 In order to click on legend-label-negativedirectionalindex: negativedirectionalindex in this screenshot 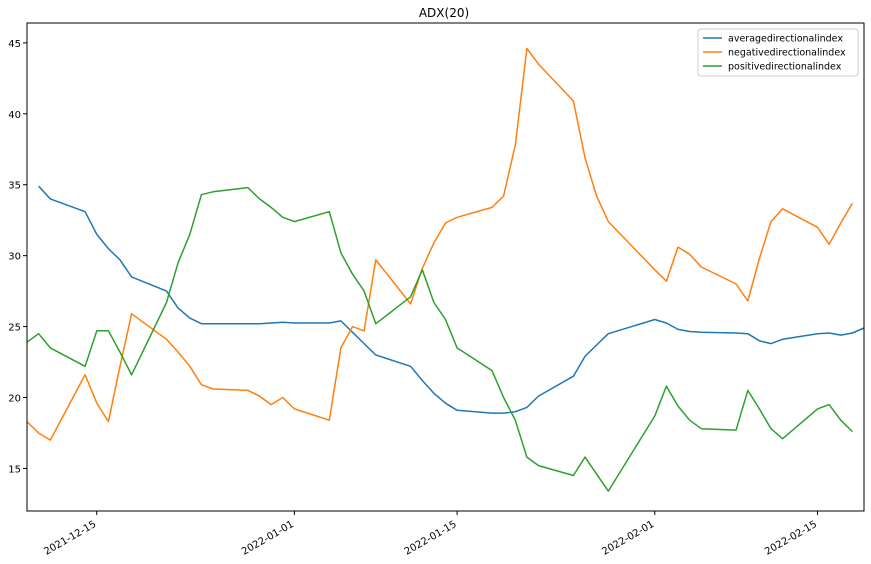, I will do `click(787, 53)`.